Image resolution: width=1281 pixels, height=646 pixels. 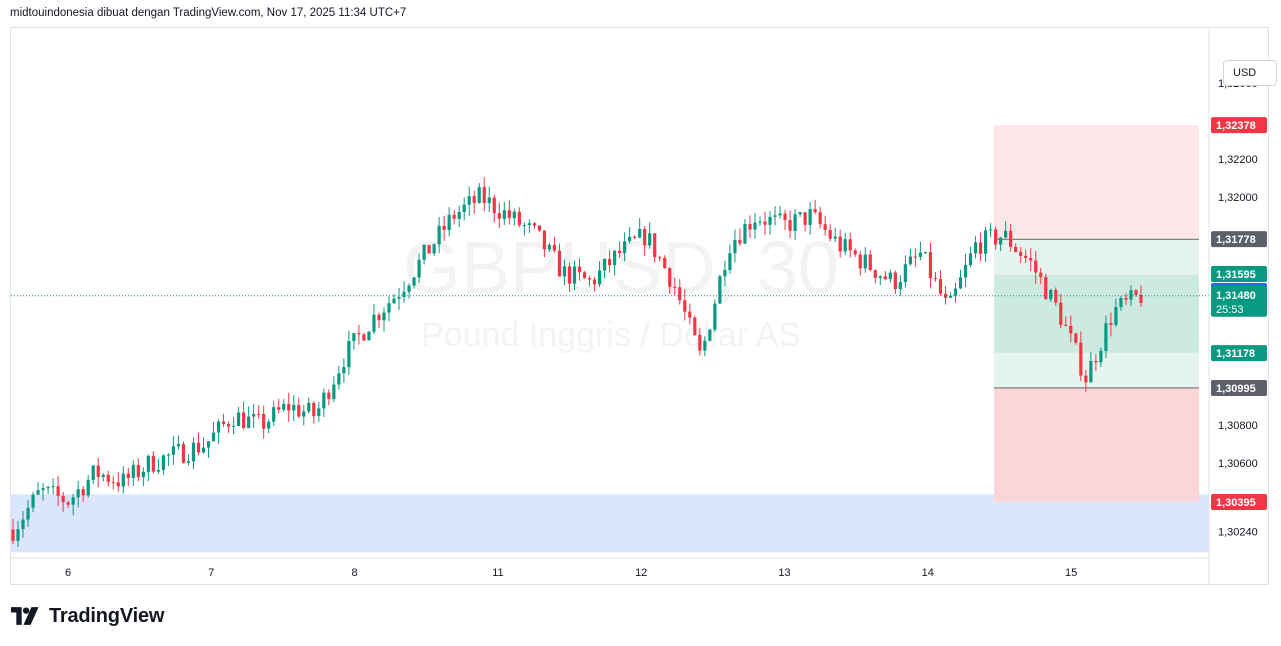 What do you see at coordinates (928, 573) in the screenshot?
I see `time-tick-label: 14` at bounding box center [928, 573].